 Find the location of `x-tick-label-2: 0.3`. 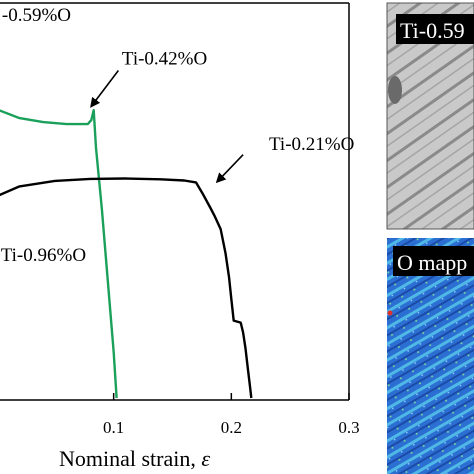

x-tick-label-2: 0.3 is located at coordinates (348, 427).